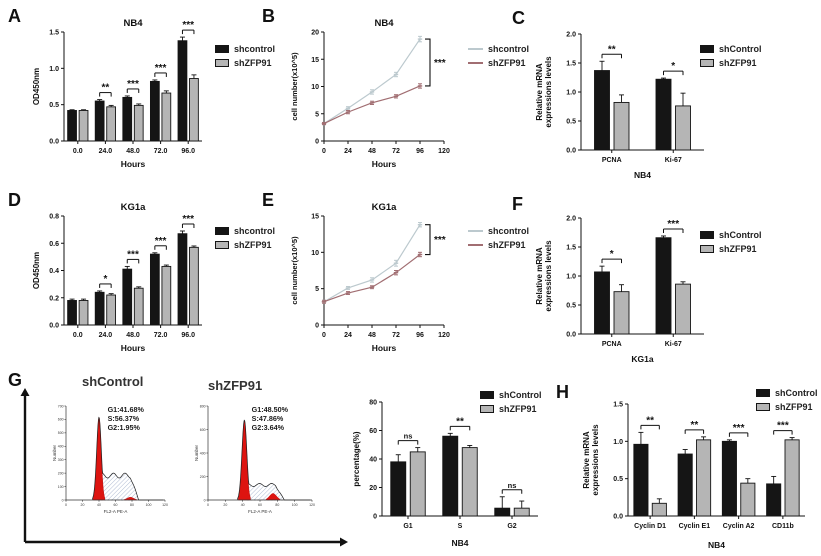  I want to click on svg-text: Cyclin D1, so click(650, 526).